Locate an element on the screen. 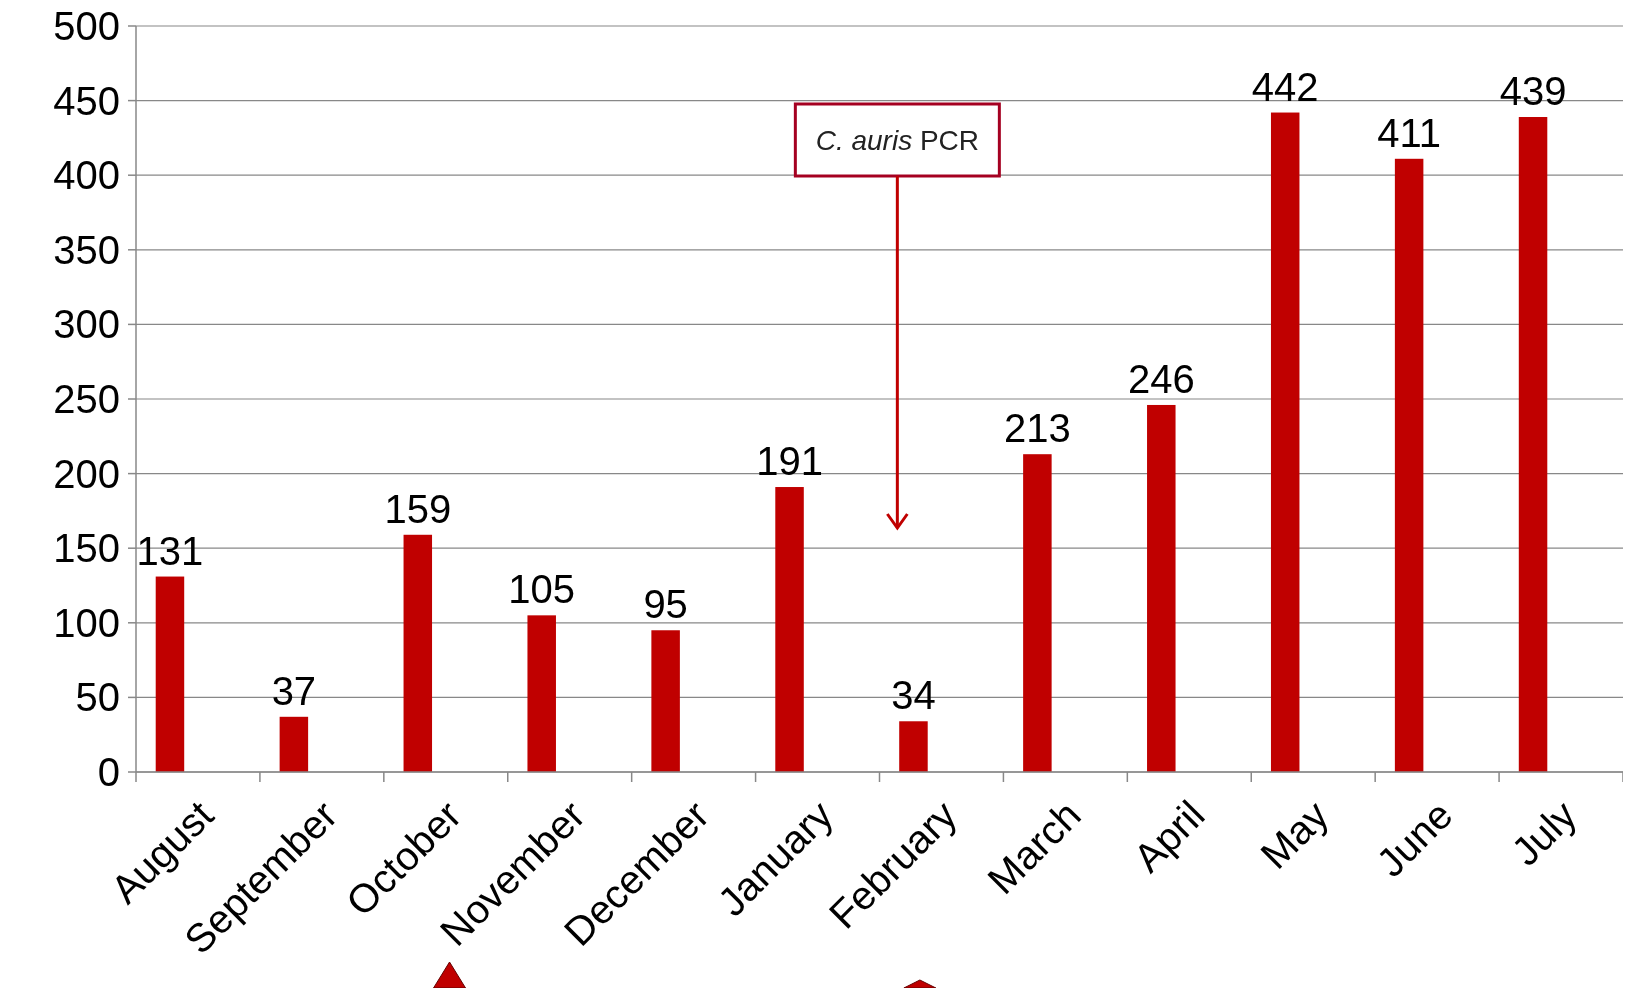 This screenshot has width=1631, height=996. x-tick-label: May is located at coordinates (1294, 834).